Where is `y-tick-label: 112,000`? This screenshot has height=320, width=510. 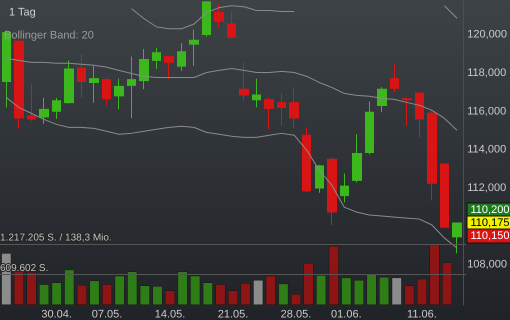
y-tick-label: 112,000 is located at coordinates (486, 188).